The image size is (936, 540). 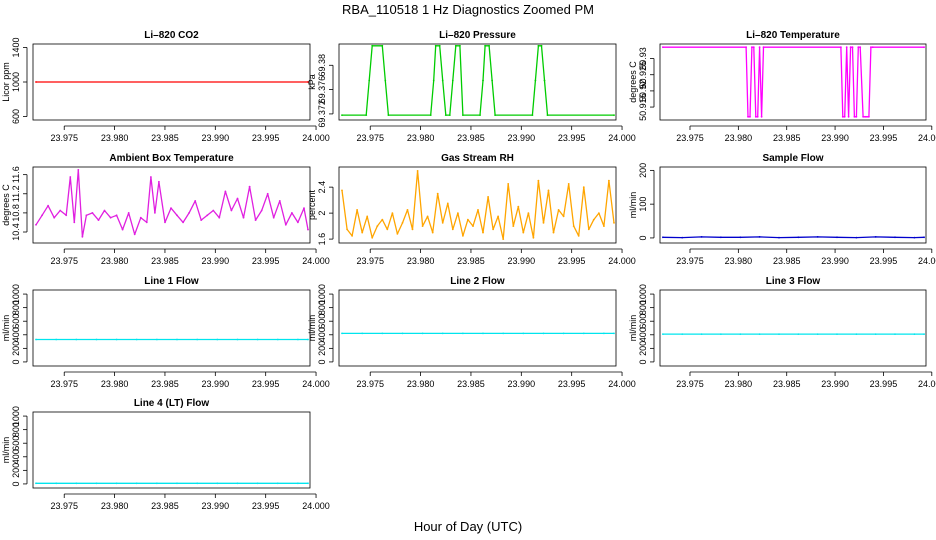 What do you see at coordinates (6, 82) in the screenshot?
I see `y-axis-label: Licor ppm` at bounding box center [6, 82].